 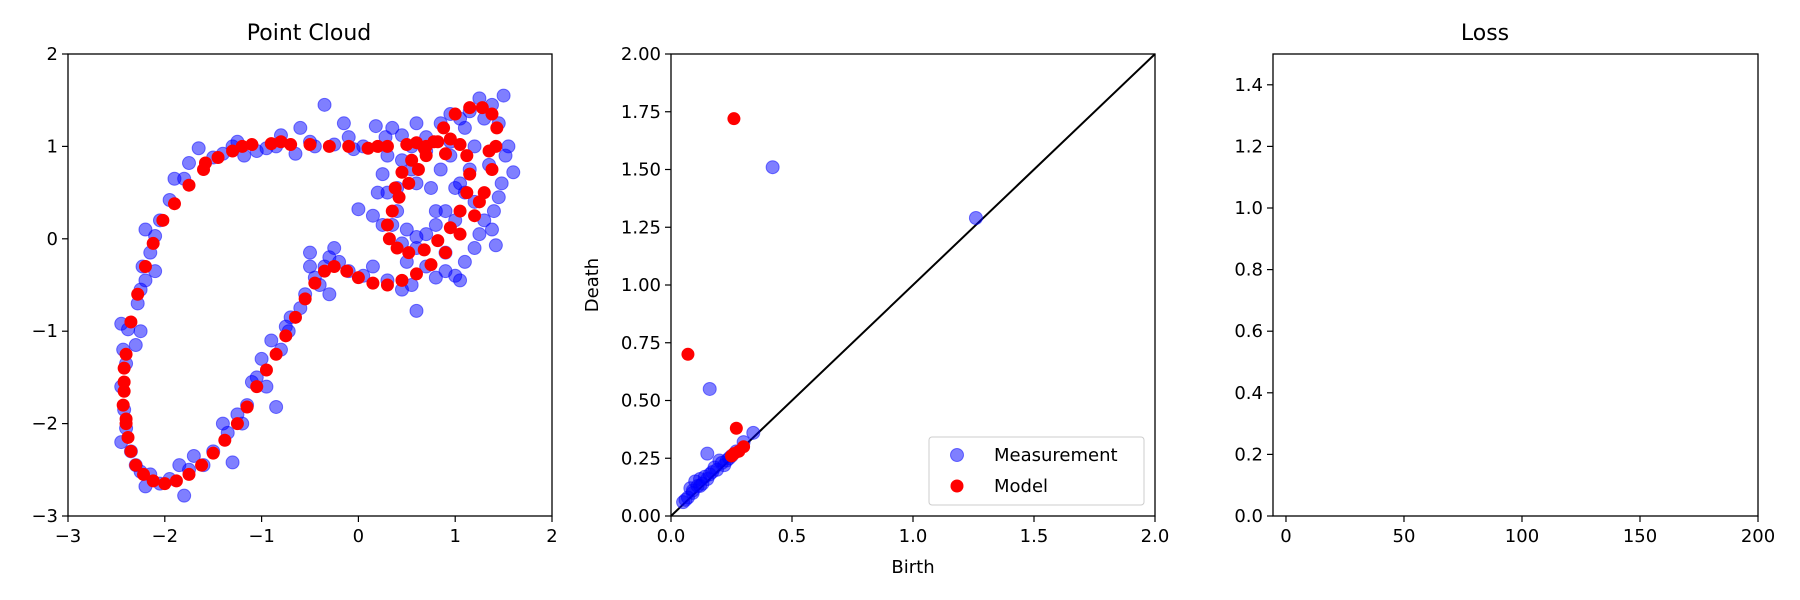 I want to click on persistence-ylabel: Death, so click(x=592, y=285).